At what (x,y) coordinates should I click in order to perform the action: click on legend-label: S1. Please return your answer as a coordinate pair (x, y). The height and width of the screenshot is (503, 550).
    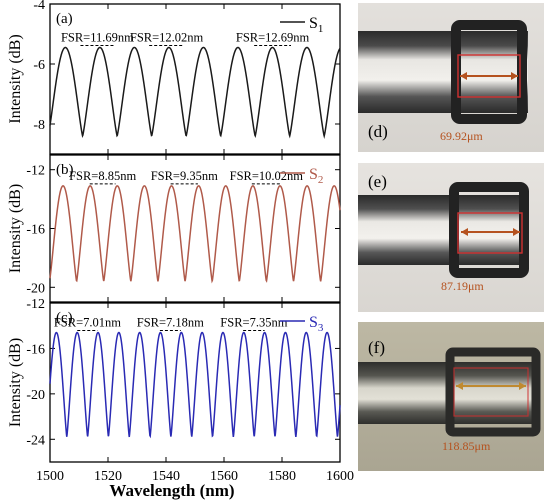
    Looking at the image, I should click on (316, 25).